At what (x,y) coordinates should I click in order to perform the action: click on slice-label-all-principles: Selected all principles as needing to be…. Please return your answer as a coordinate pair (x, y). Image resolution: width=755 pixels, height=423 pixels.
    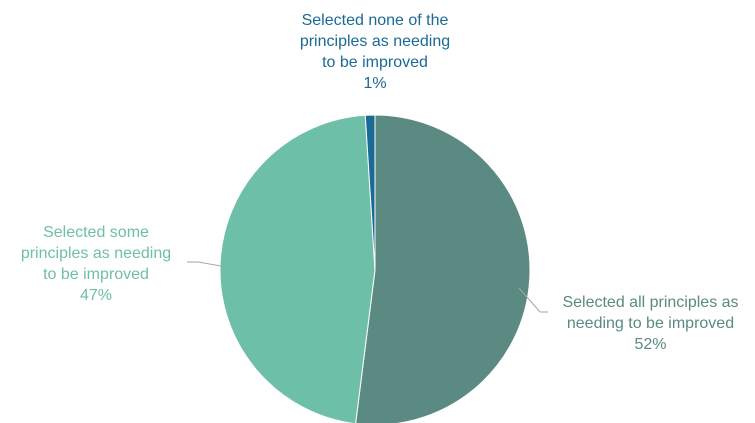
    Looking at the image, I should click on (650, 323).